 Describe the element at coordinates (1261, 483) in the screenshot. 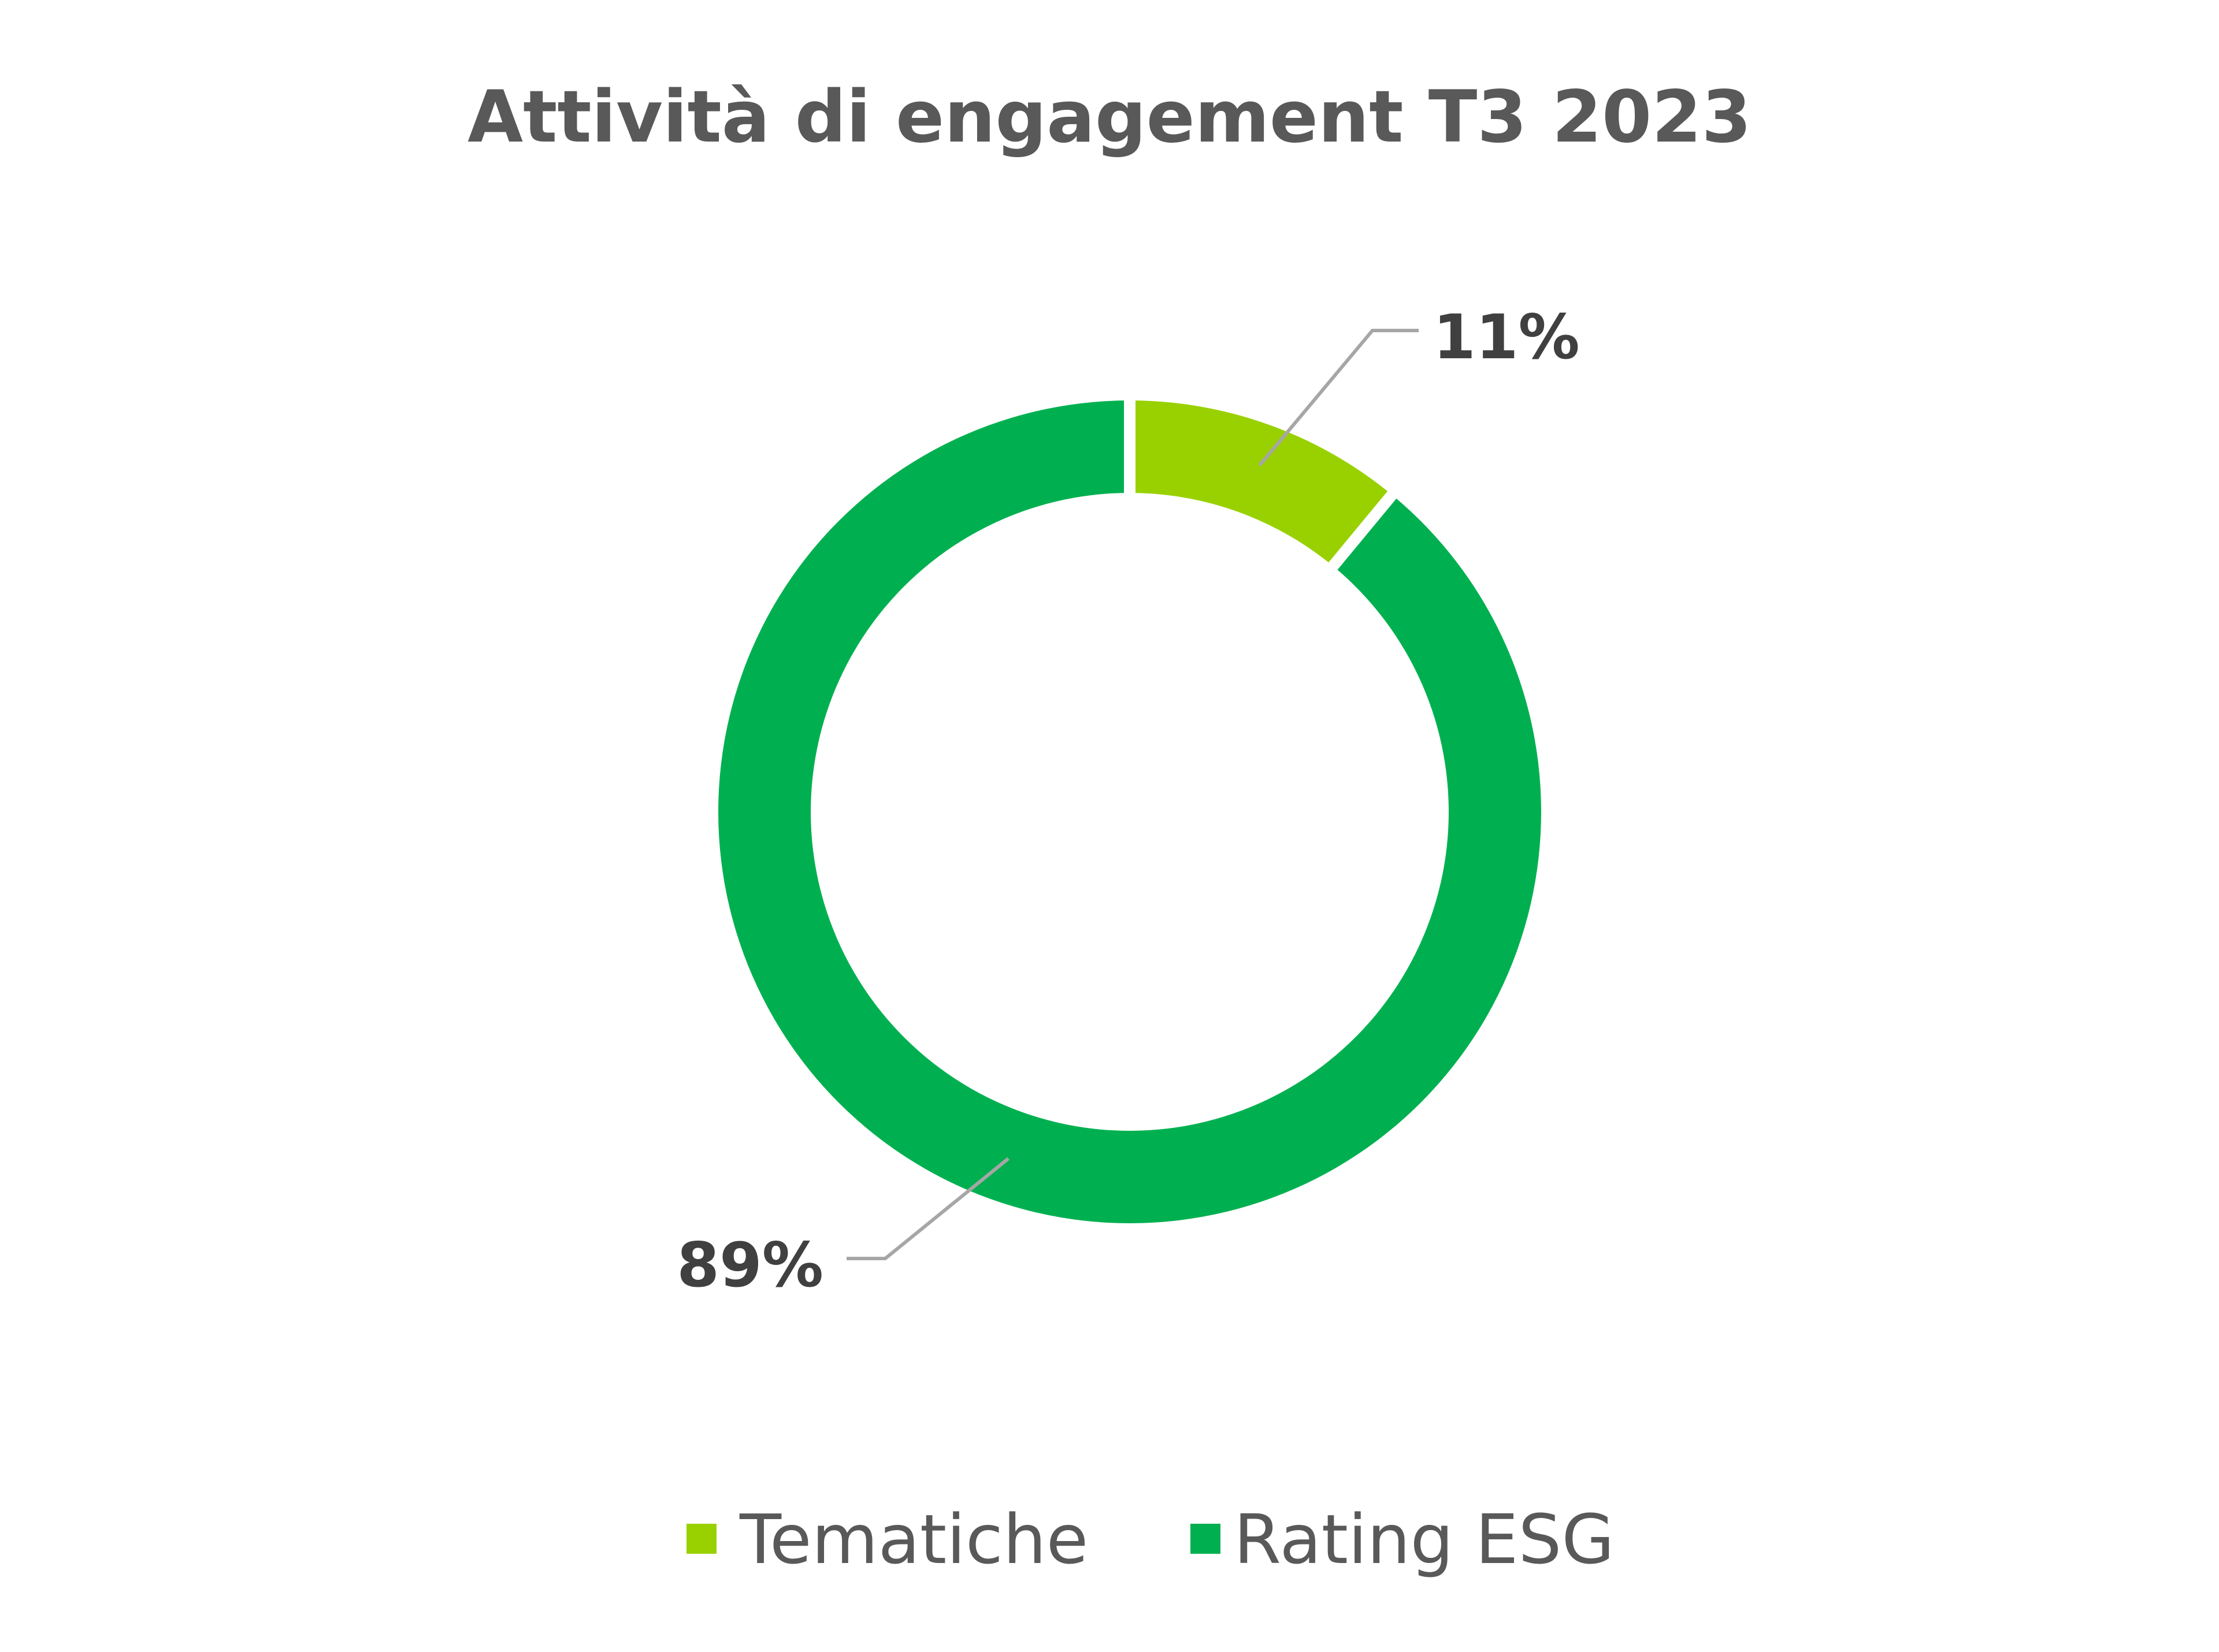

I see `slice-tematiche` at that location.